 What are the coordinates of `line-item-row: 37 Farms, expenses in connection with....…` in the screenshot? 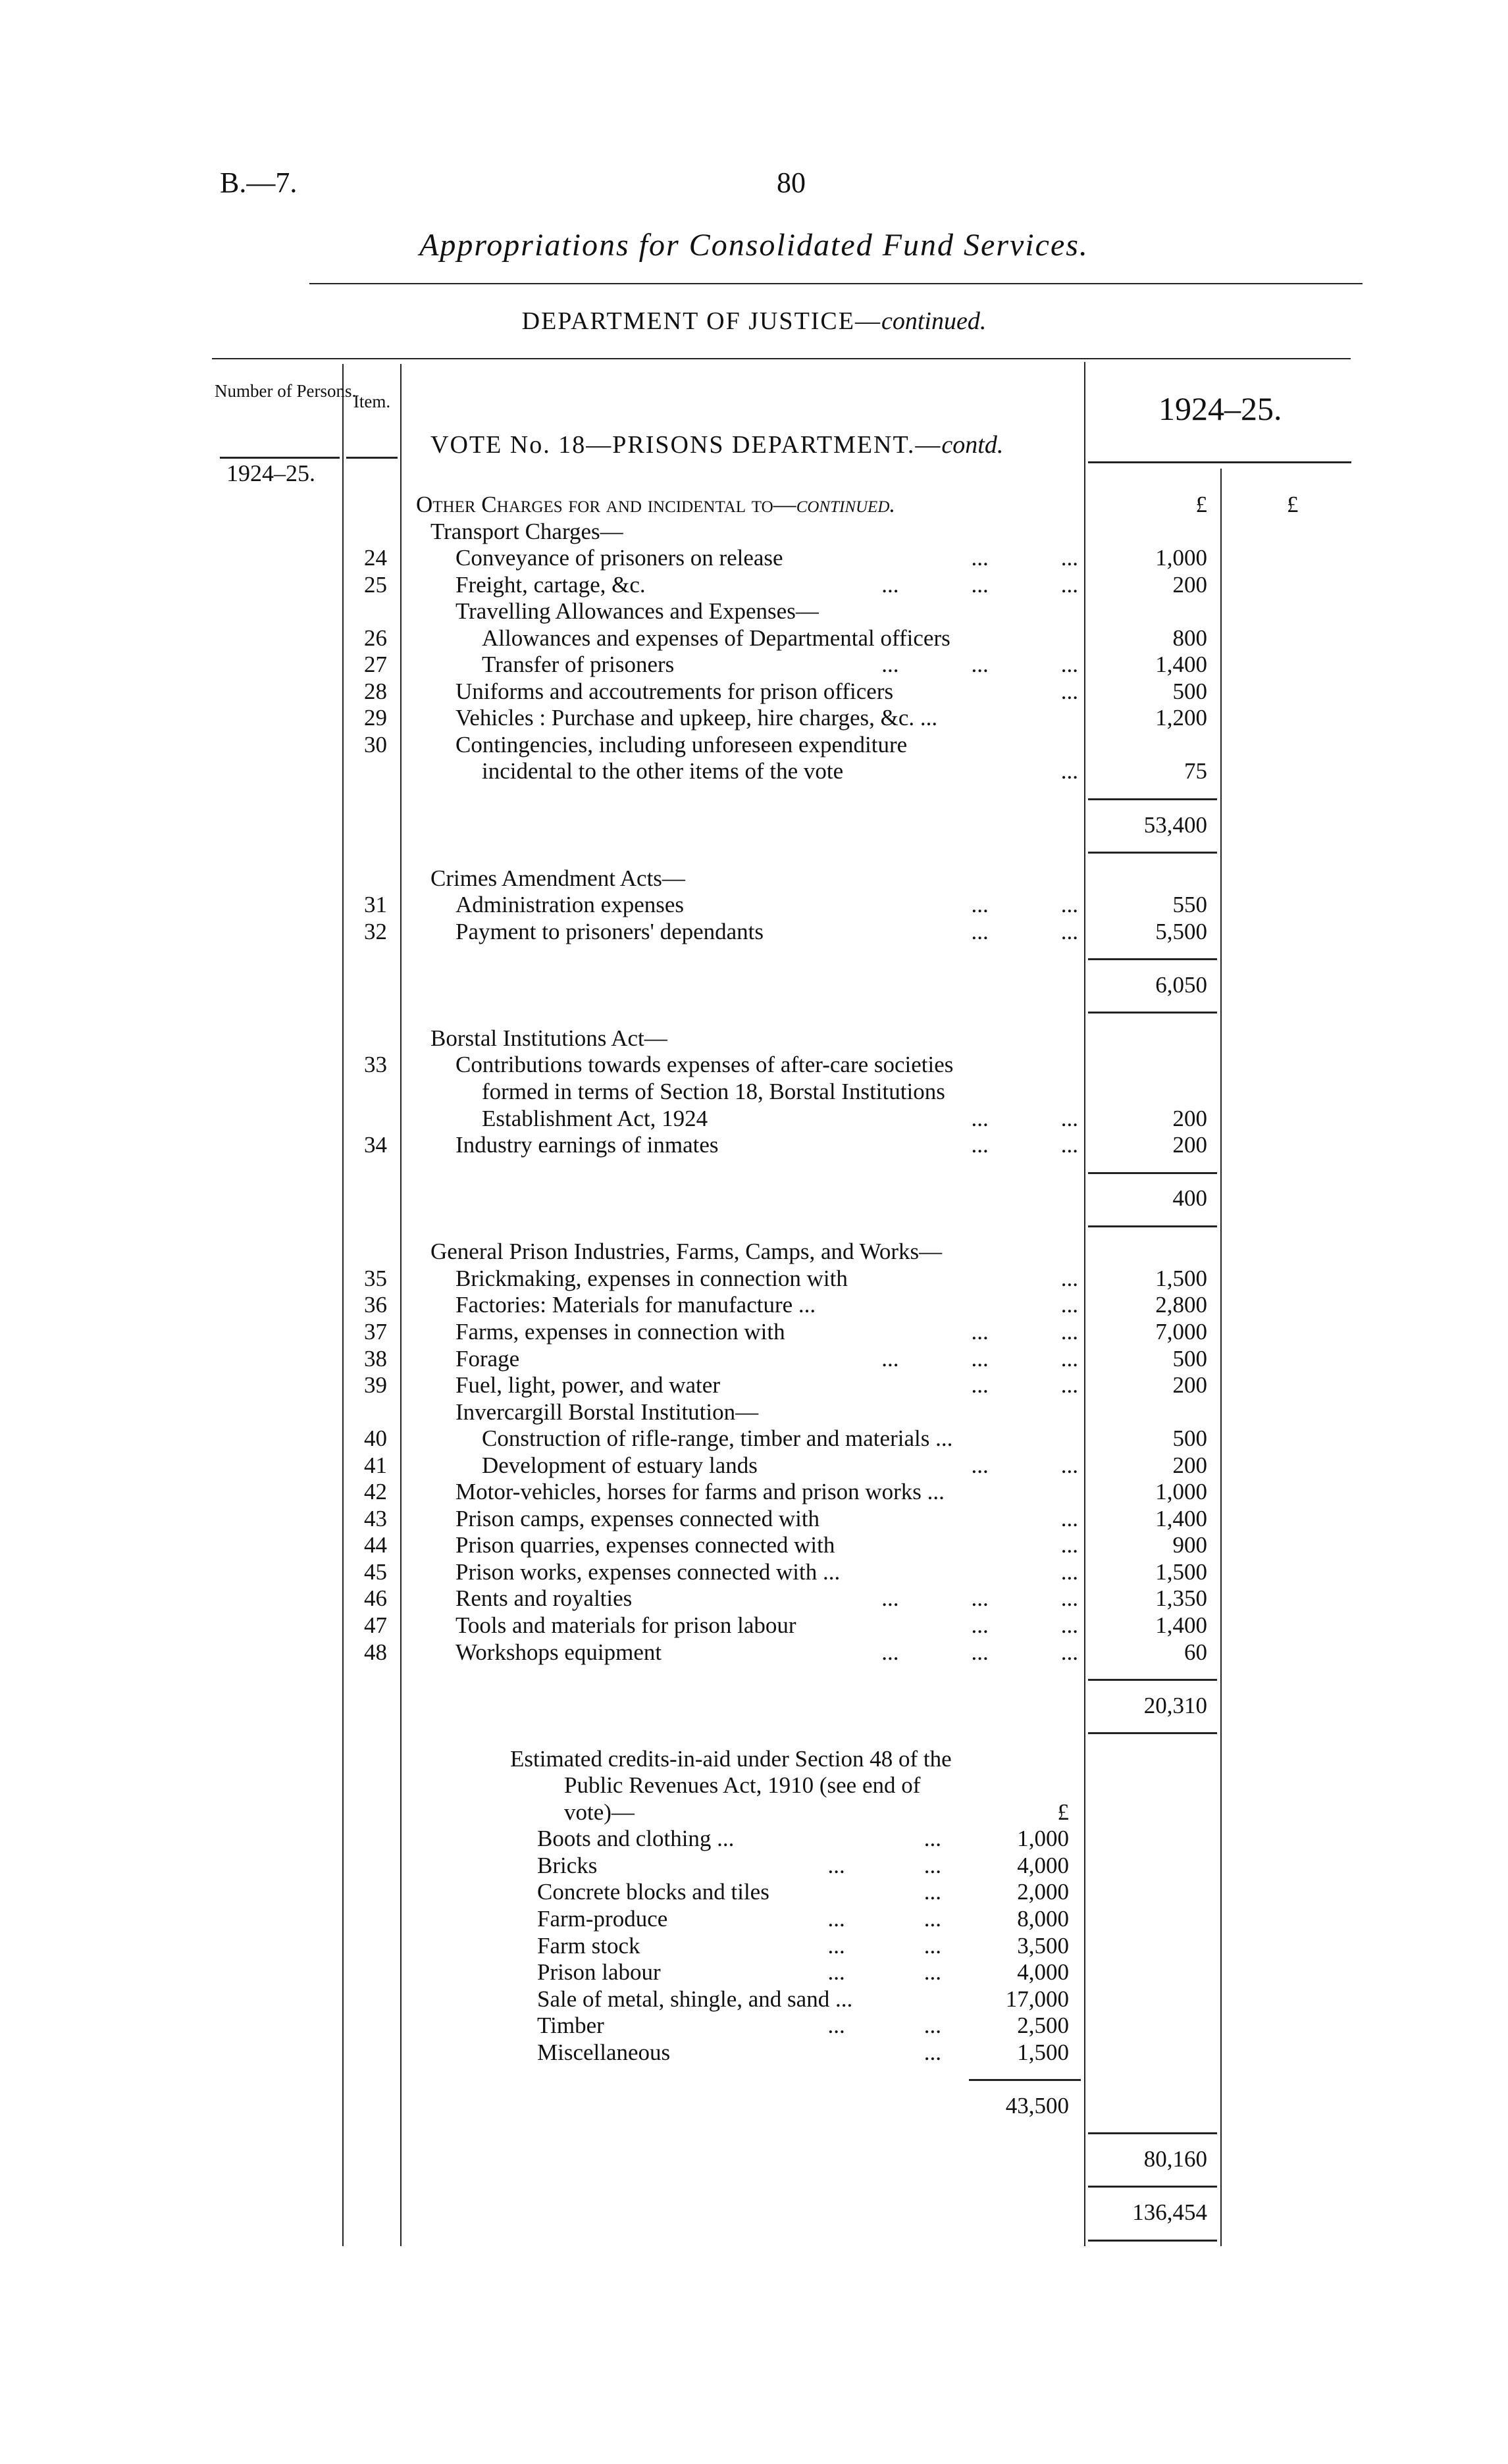 It's located at (754, 1332).